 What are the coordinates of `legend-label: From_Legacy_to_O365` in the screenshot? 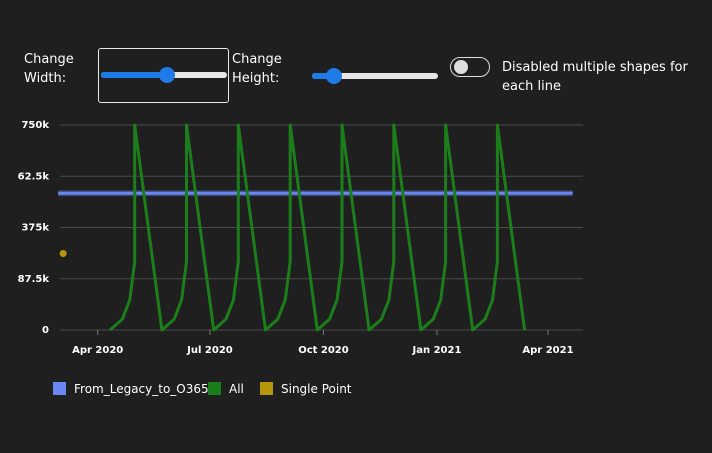 It's located at (141, 389).